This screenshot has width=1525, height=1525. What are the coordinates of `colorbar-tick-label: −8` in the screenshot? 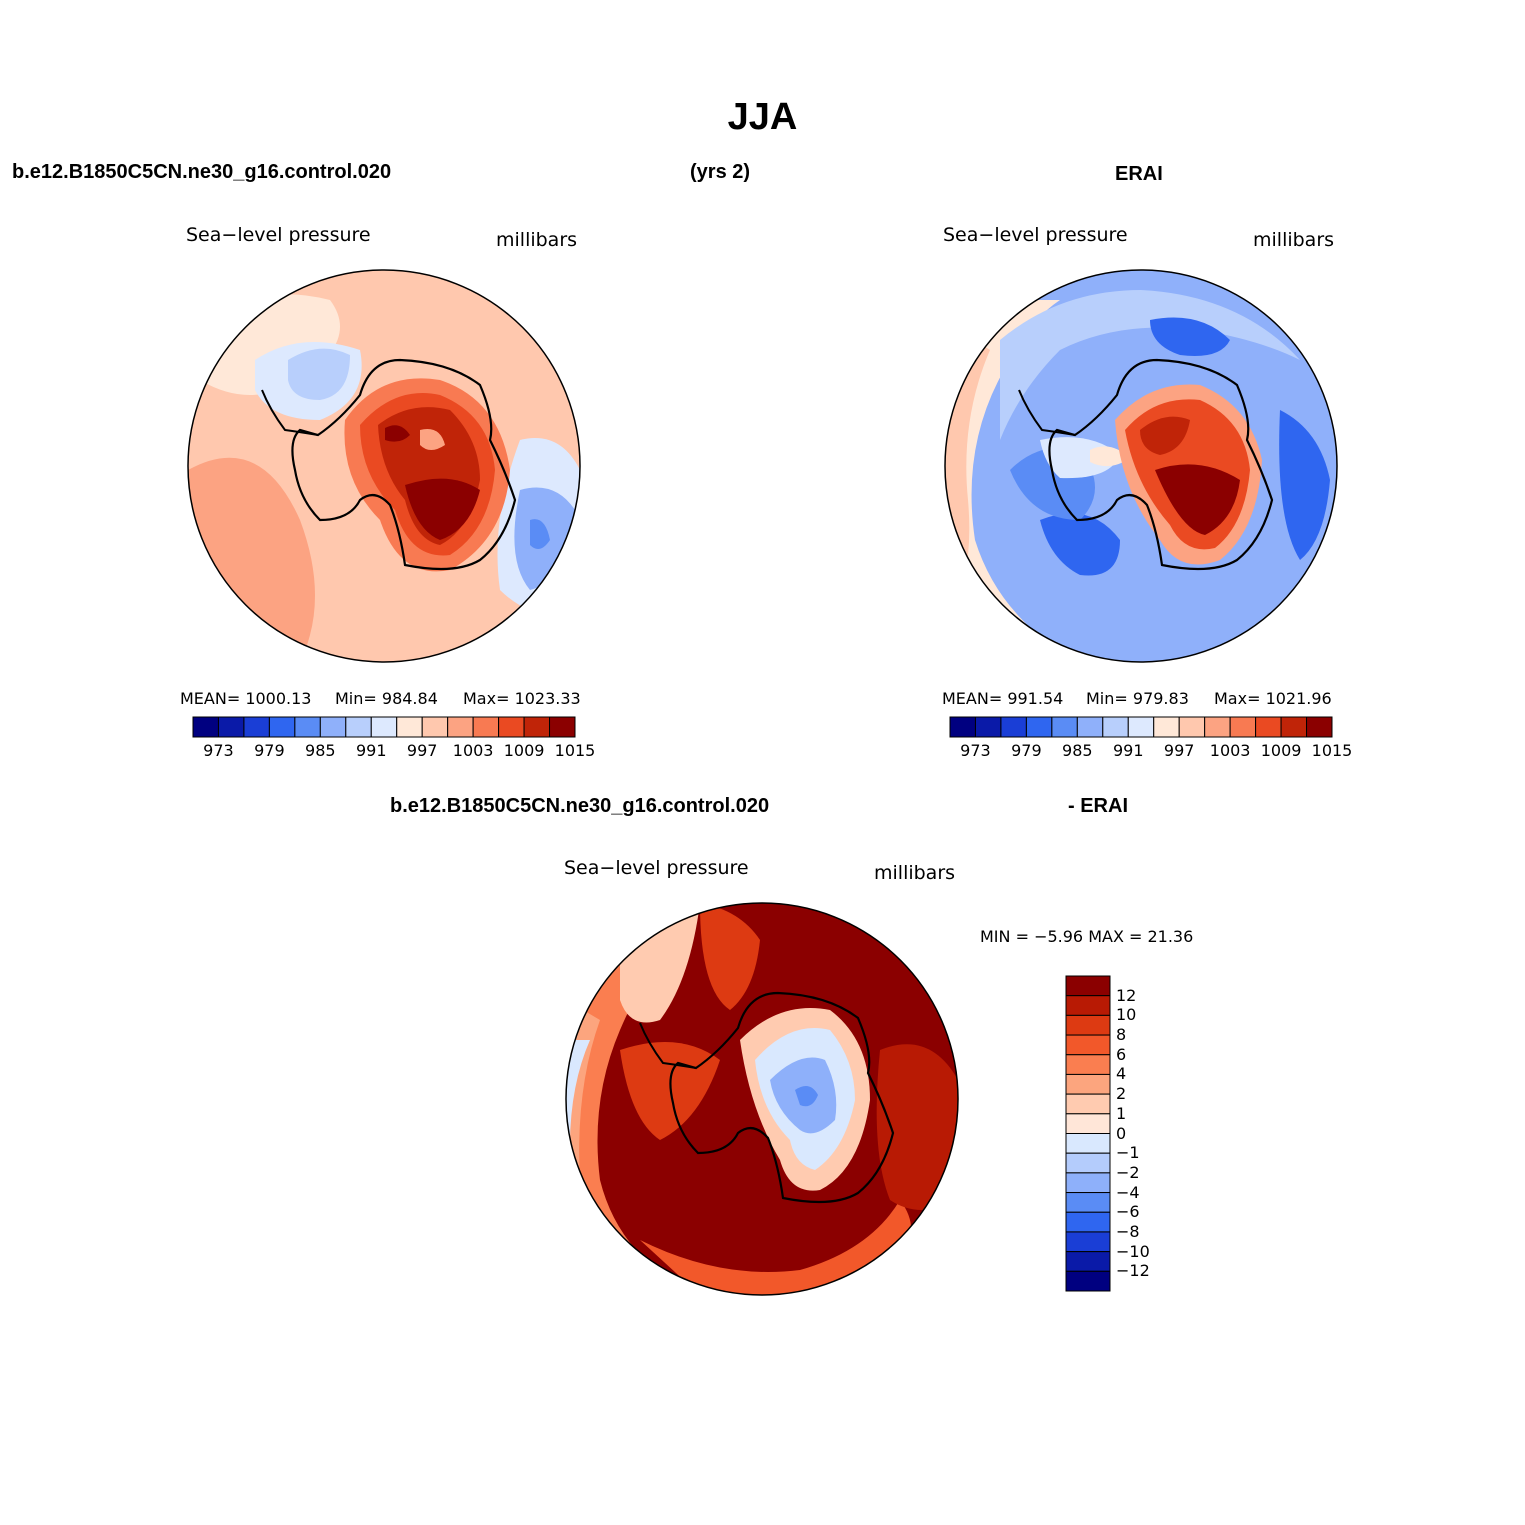 It's located at (1128, 1231).